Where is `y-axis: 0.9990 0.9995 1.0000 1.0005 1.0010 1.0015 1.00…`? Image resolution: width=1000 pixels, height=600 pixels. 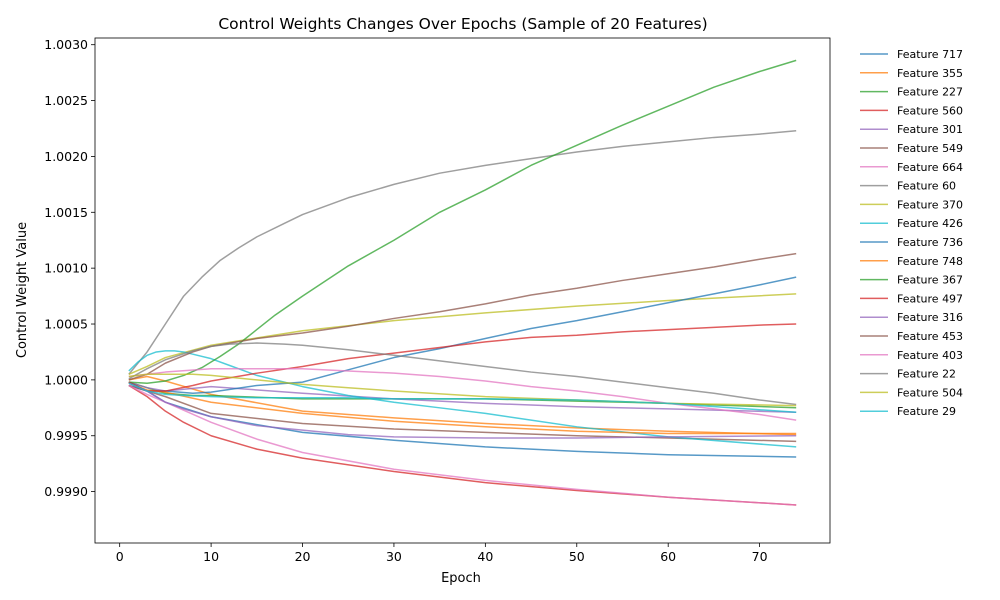 y-axis: 0.9990 0.9995 1.0000 1.0005 1.0010 1.0015 1.00… is located at coordinates (69, 268).